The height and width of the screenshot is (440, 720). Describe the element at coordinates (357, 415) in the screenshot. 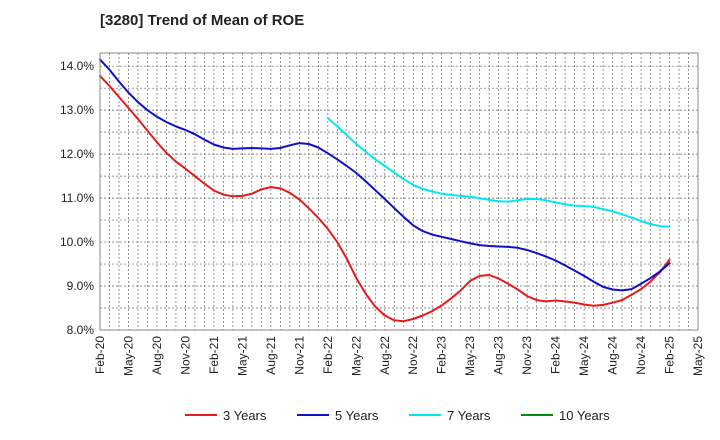

I see `legend-label: 5 Years` at that location.